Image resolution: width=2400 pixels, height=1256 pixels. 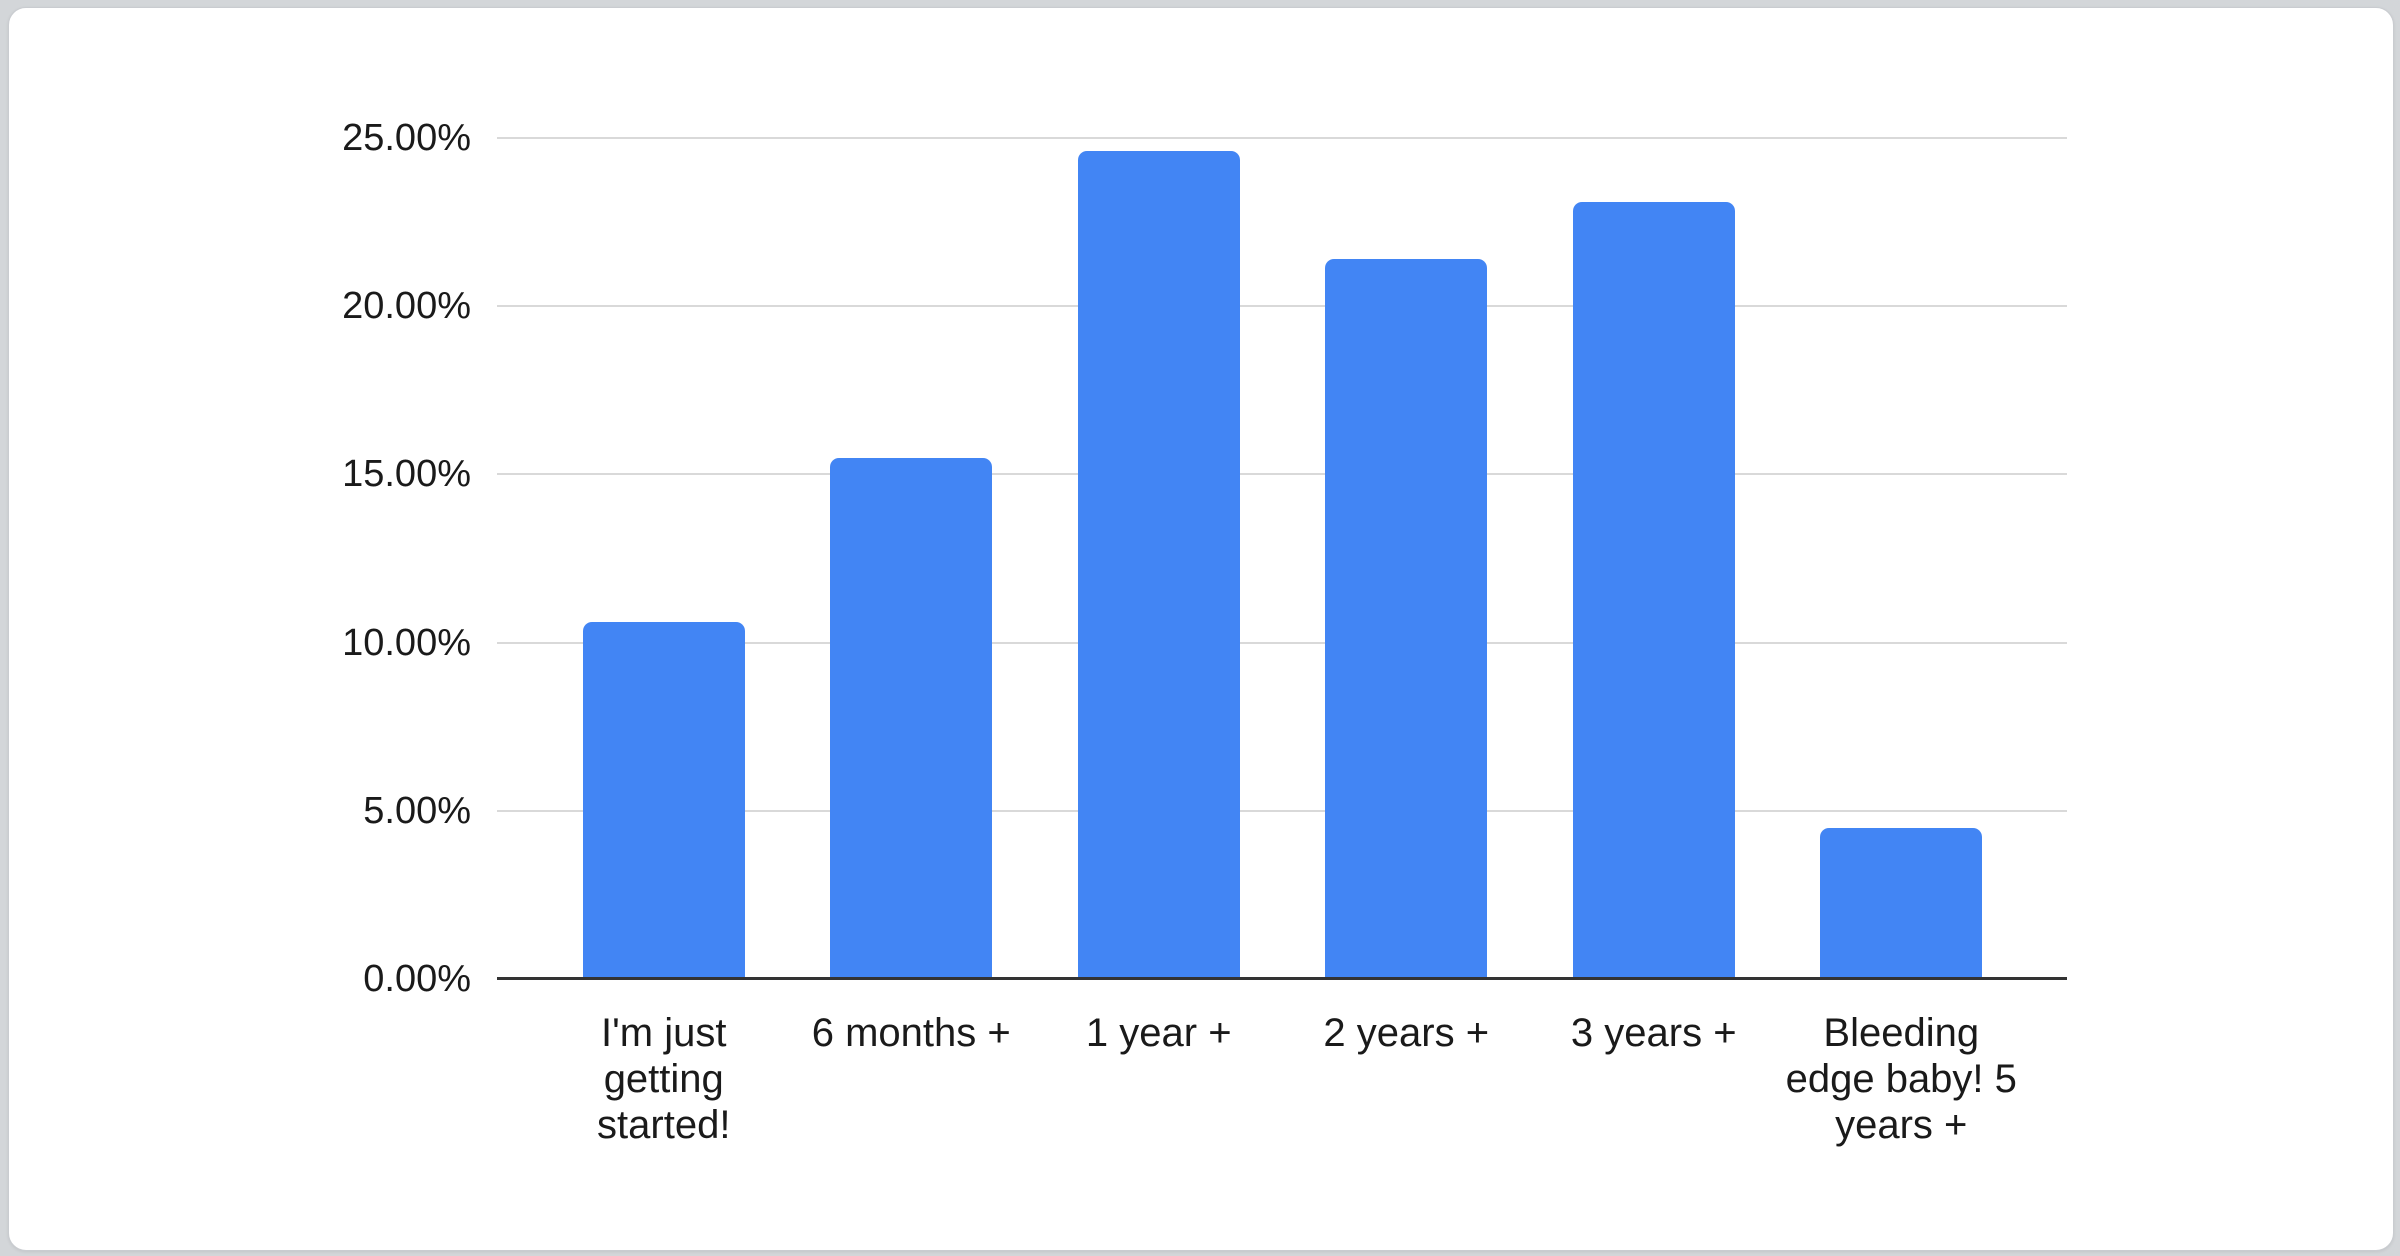 What do you see at coordinates (1406, 1033) in the screenshot?
I see `x-axis-category-label: 2 years +` at bounding box center [1406, 1033].